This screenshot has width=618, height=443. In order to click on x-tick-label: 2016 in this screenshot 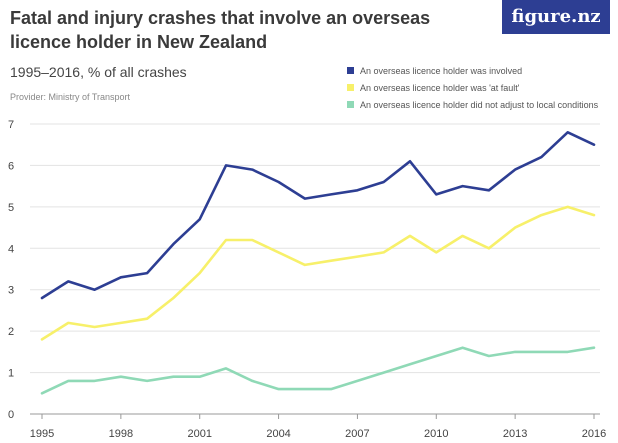, I will do `click(594, 434)`.